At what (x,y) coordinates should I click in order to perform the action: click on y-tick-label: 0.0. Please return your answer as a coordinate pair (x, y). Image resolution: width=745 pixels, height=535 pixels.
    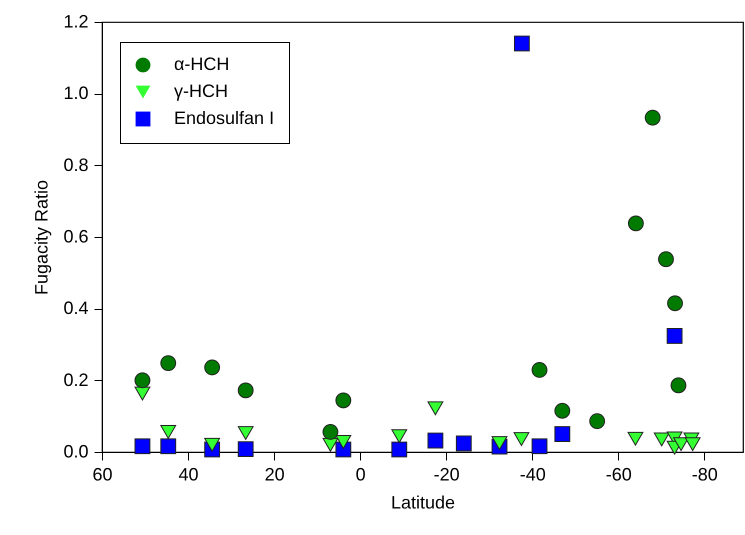
    Looking at the image, I should click on (75, 452).